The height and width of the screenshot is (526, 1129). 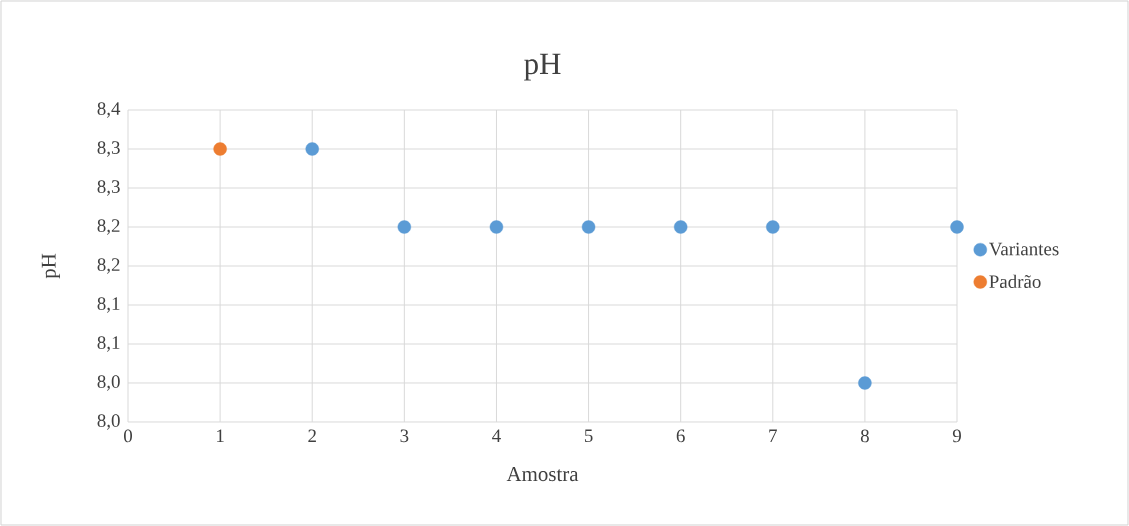 What do you see at coordinates (128, 436) in the screenshot?
I see `x-tick-label: 0` at bounding box center [128, 436].